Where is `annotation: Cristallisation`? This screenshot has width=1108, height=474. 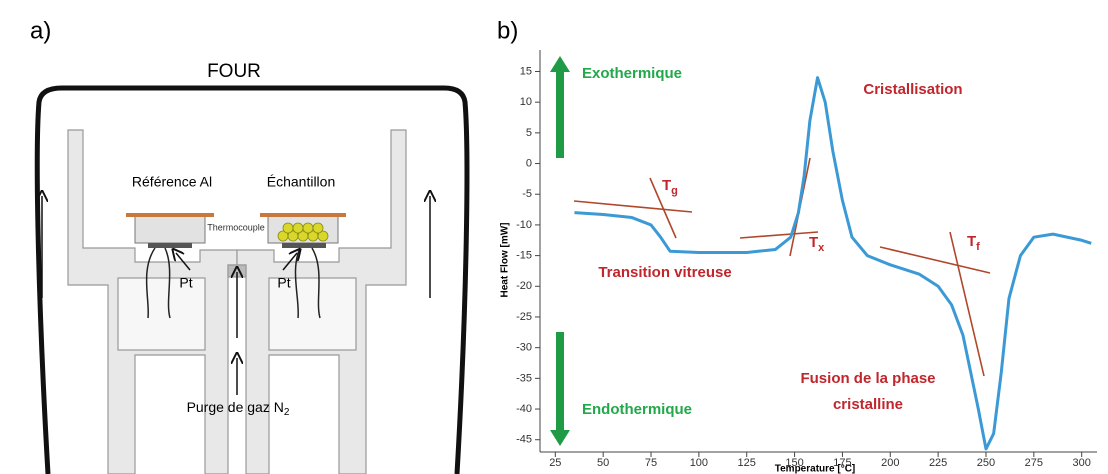 annotation: Cristallisation is located at coordinates (912, 89).